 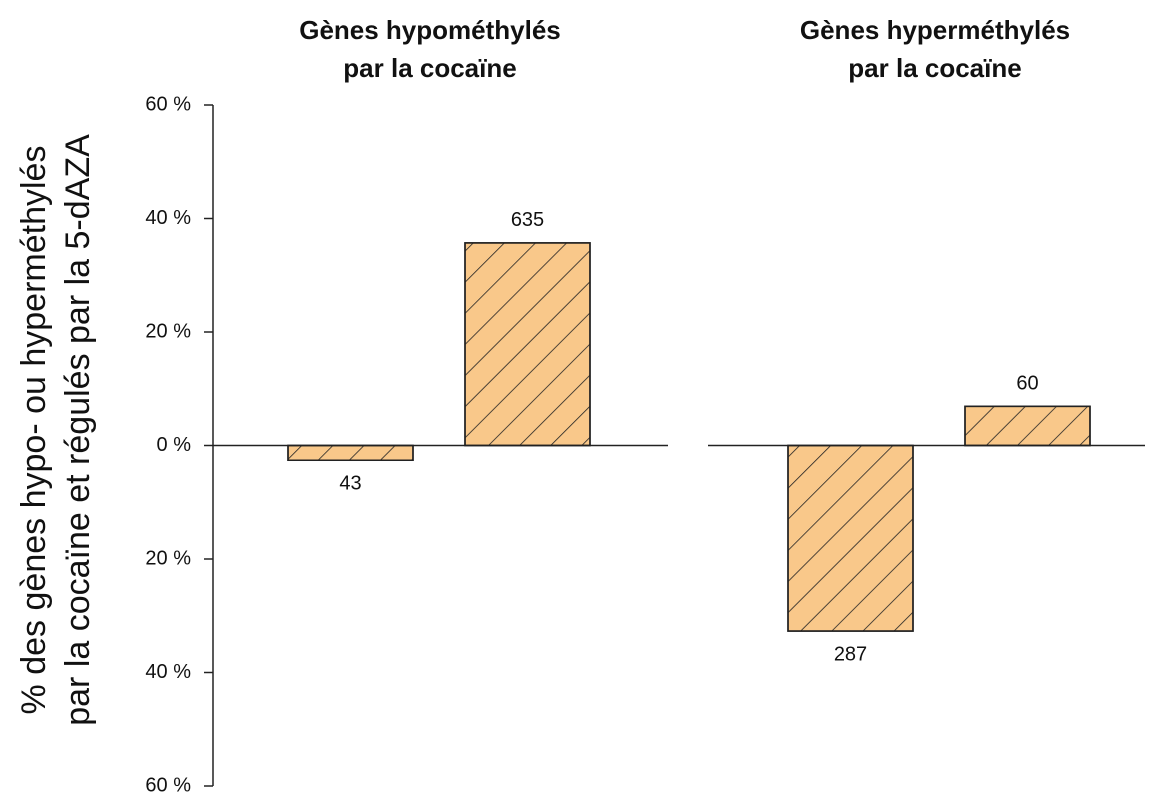 What do you see at coordinates (78, 430) in the screenshot?
I see `y-axis-label: par la cocaïne et régulés par la 5-dAZA` at bounding box center [78, 430].